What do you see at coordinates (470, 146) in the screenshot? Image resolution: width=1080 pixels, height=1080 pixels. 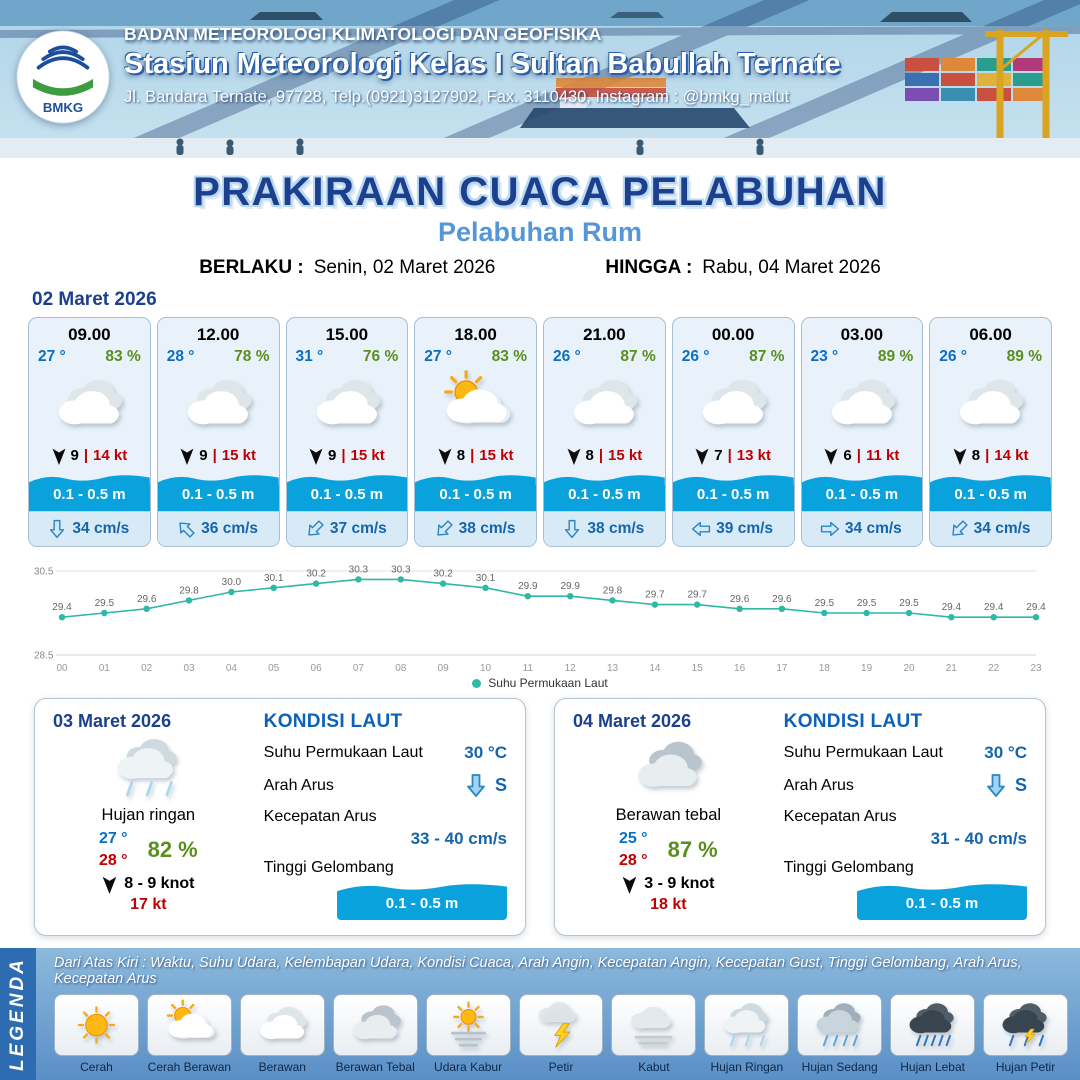 I see `people-silhouettes` at bounding box center [470, 146].